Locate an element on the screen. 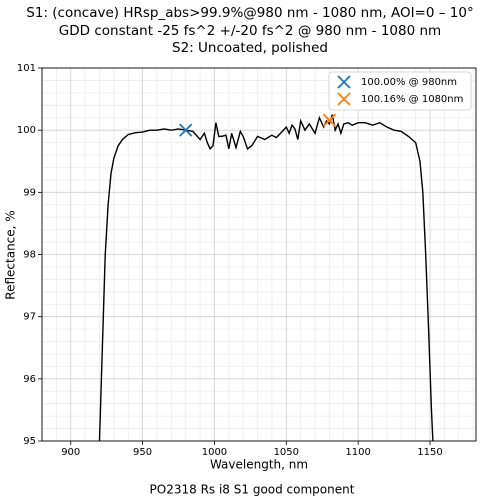  legend-box is located at coordinates (400, 91).